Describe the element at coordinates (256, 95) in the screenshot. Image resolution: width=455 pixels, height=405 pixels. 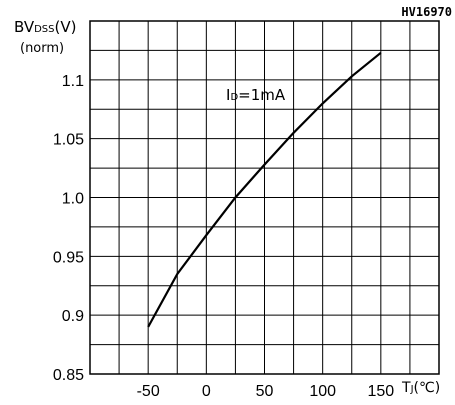
I see `condition-annotation: ID=1mA` at that location.